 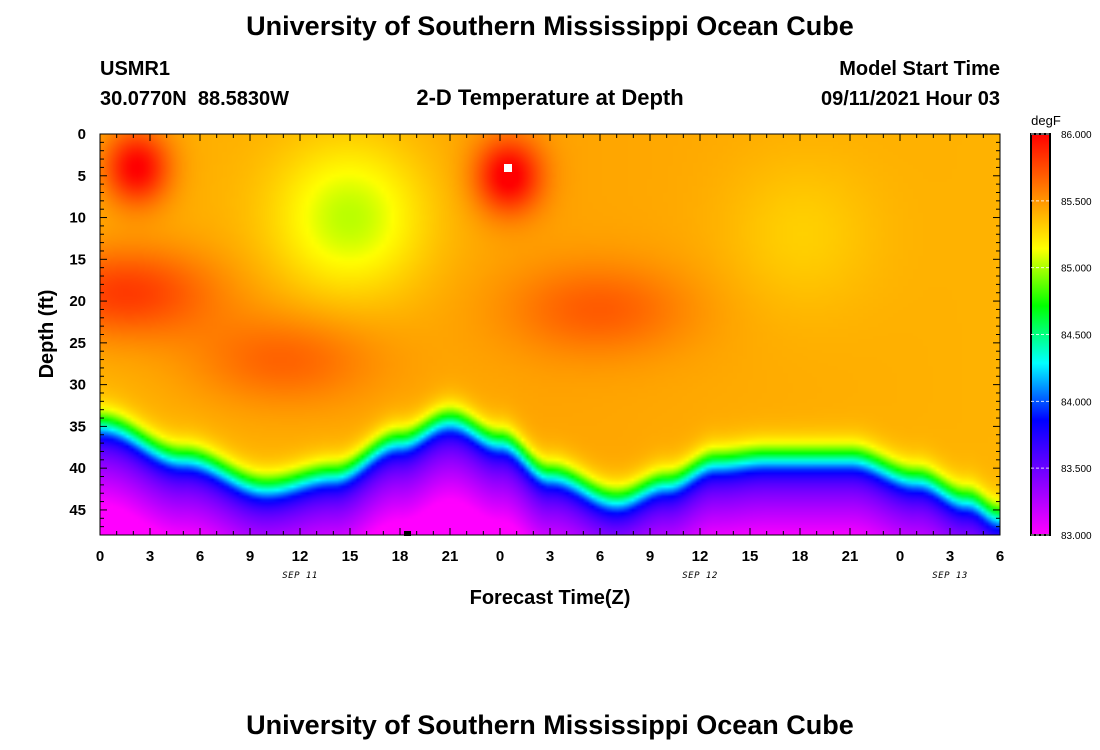 What do you see at coordinates (77, 468) in the screenshot?
I see `y-tick-label: 40` at bounding box center [77, 468].